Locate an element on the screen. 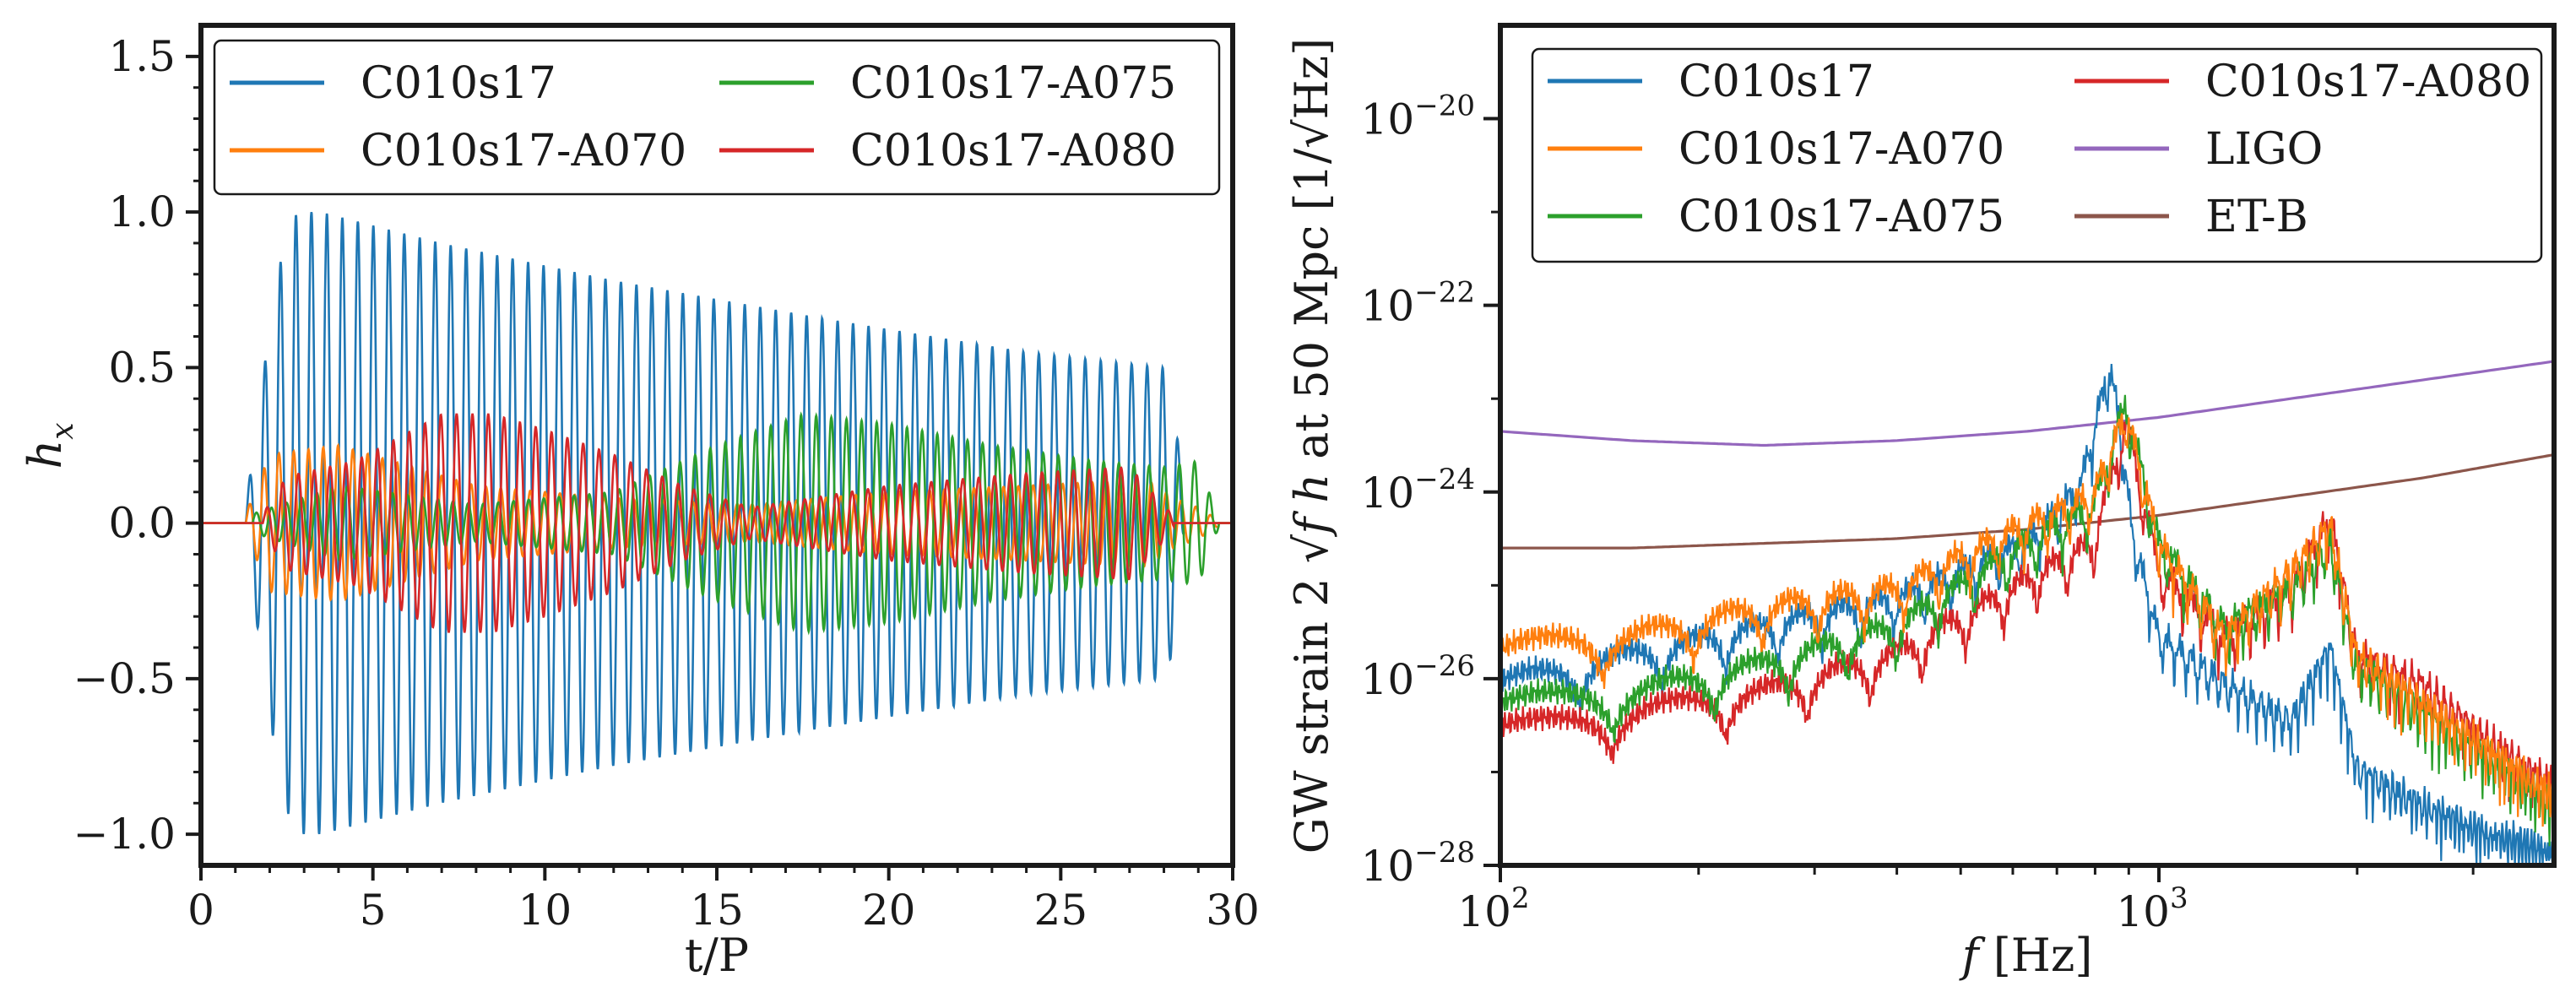  left-y-ticks: −1.0 −0.5 0.0 0.5 1.0 1.5 is located at coordinates (137, 445).